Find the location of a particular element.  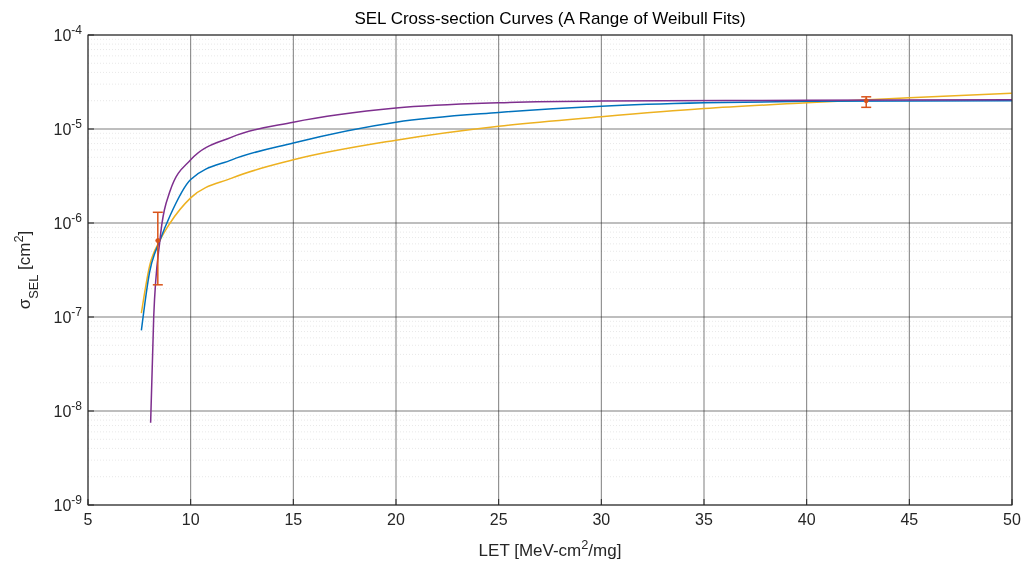

y-tick-label: 10$^{-5}$ is located at coordinates (68, 127).